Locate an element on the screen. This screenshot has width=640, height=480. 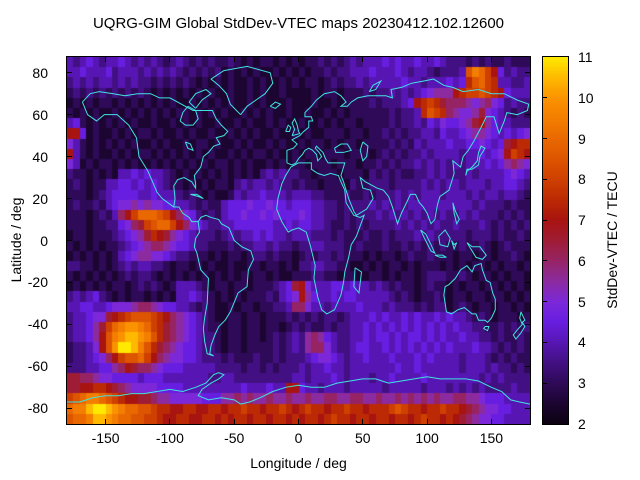
y-tick-label: -60 is located at coordinates (37, 366).